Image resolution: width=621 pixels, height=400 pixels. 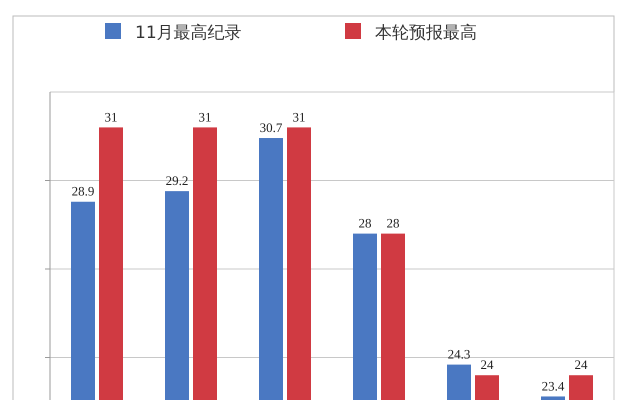 I want to click on legend-label: 本轮预报最高, so click(x=426, y=33).